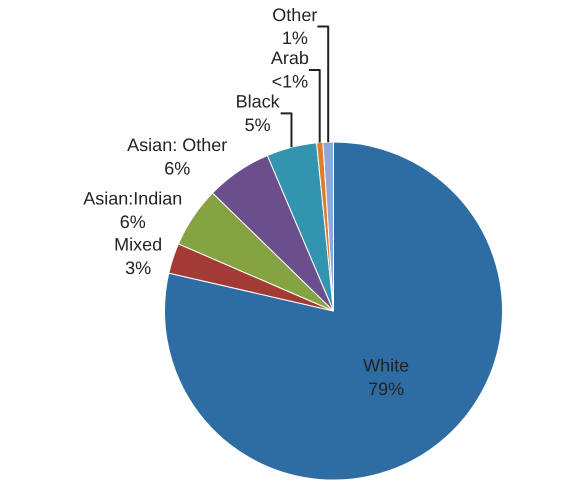 This screenshot has width=585, height=500. I want to click on data-label: 5%, so click(257, 125).